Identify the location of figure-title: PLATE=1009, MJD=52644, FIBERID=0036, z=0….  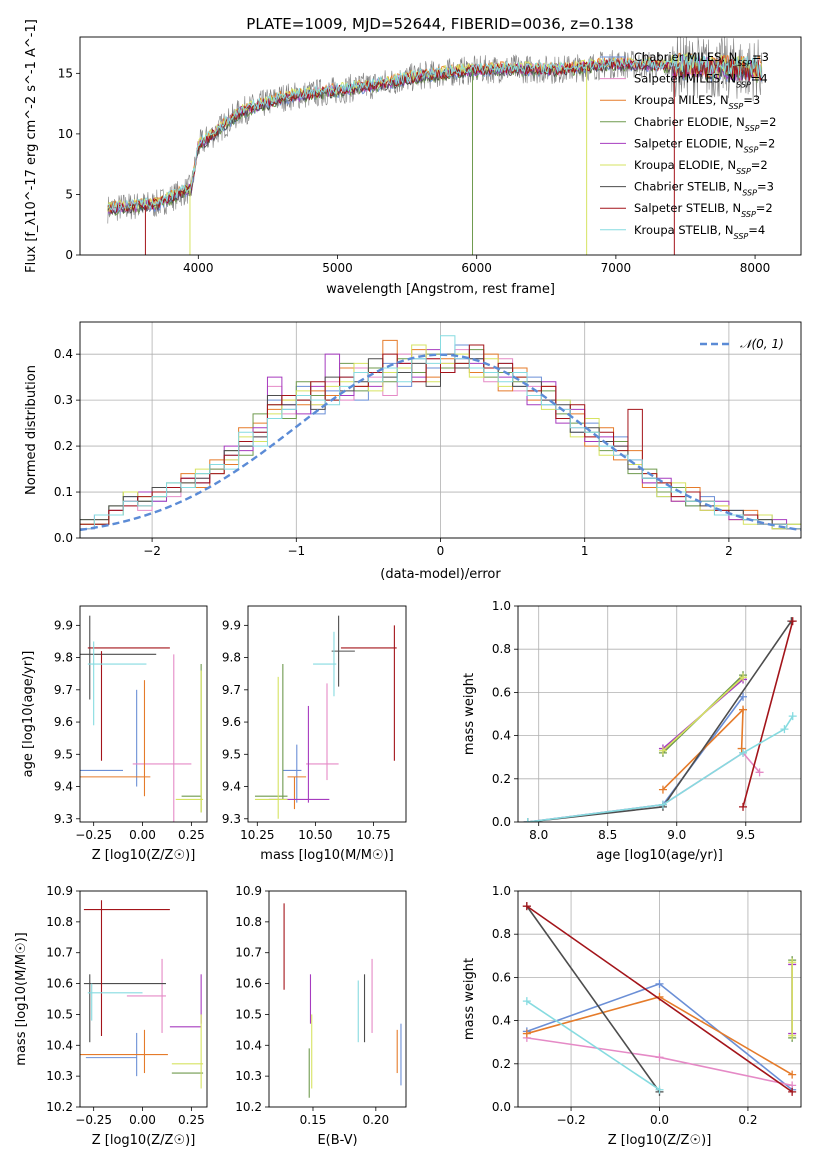
(439, 24).